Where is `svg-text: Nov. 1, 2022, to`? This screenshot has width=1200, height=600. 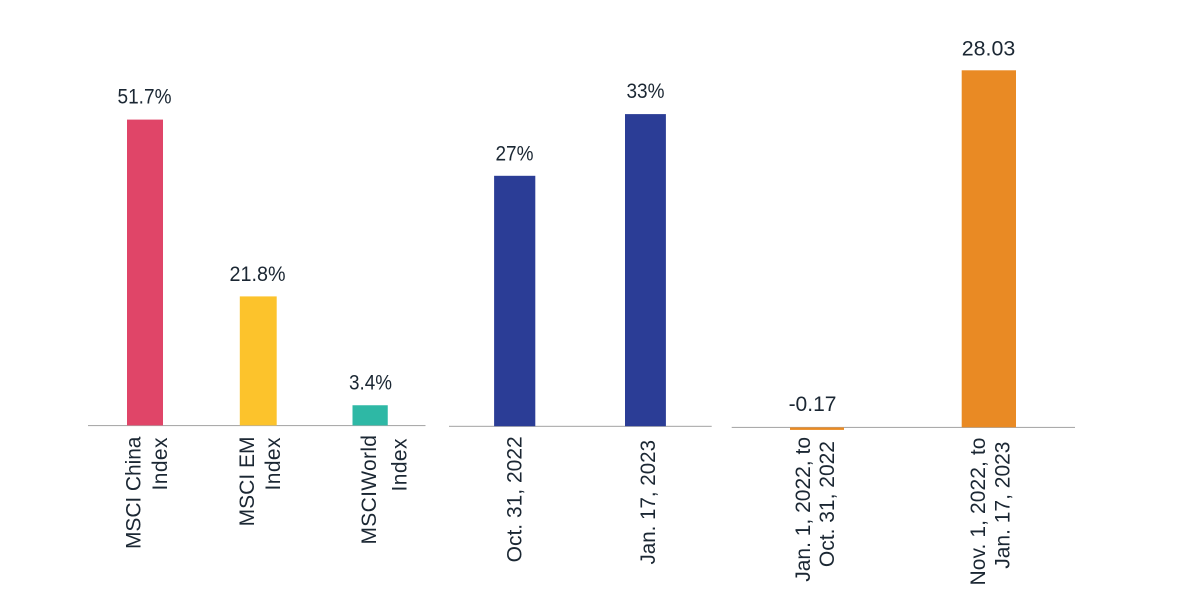
svg-text: Nov. 1, 2022, to is located at coordinates (978, 512).